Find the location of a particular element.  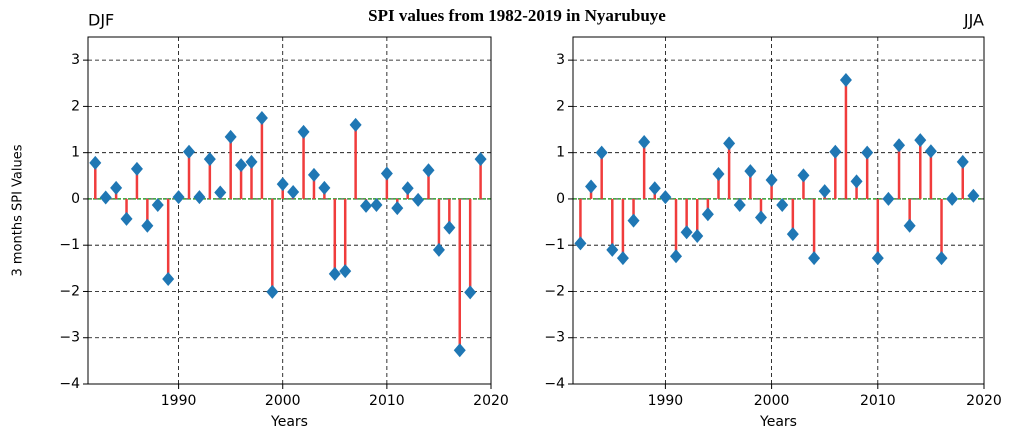

y-tick-label: −2 is located at coordinates (69, 291).